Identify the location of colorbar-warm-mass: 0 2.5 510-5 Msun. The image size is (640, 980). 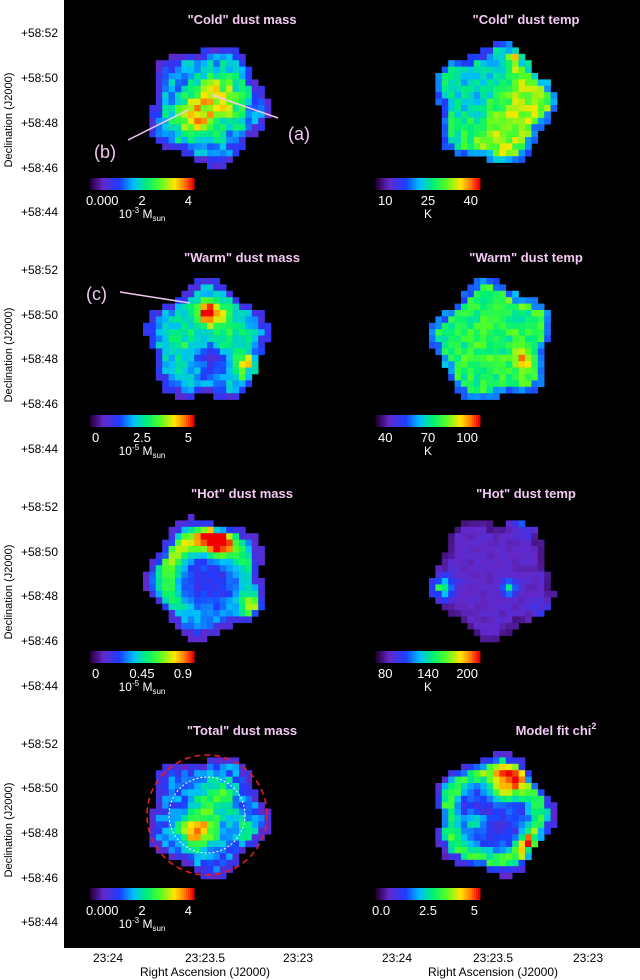
(142, 437).